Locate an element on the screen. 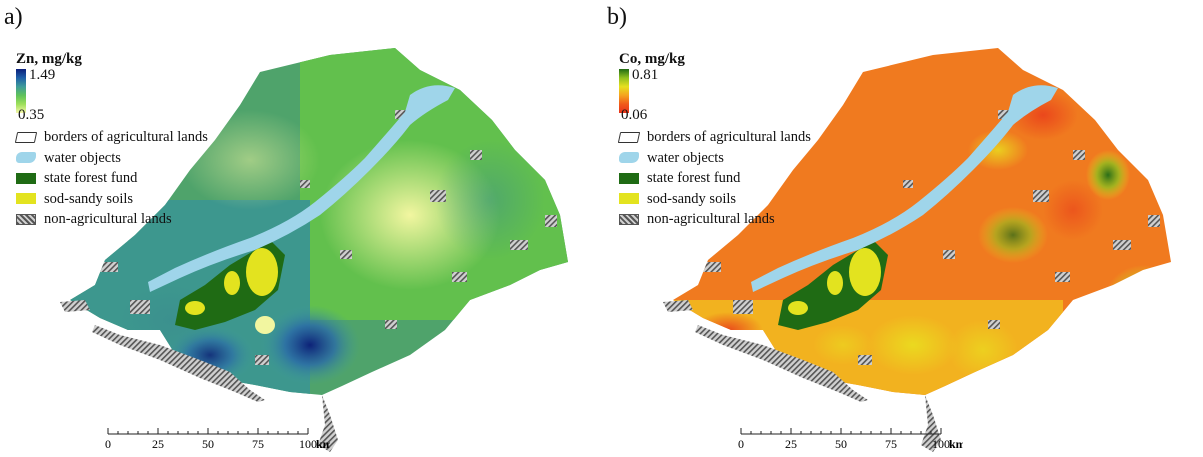  ramp-max-label: 1.49 is located at coordinates (42, 75).